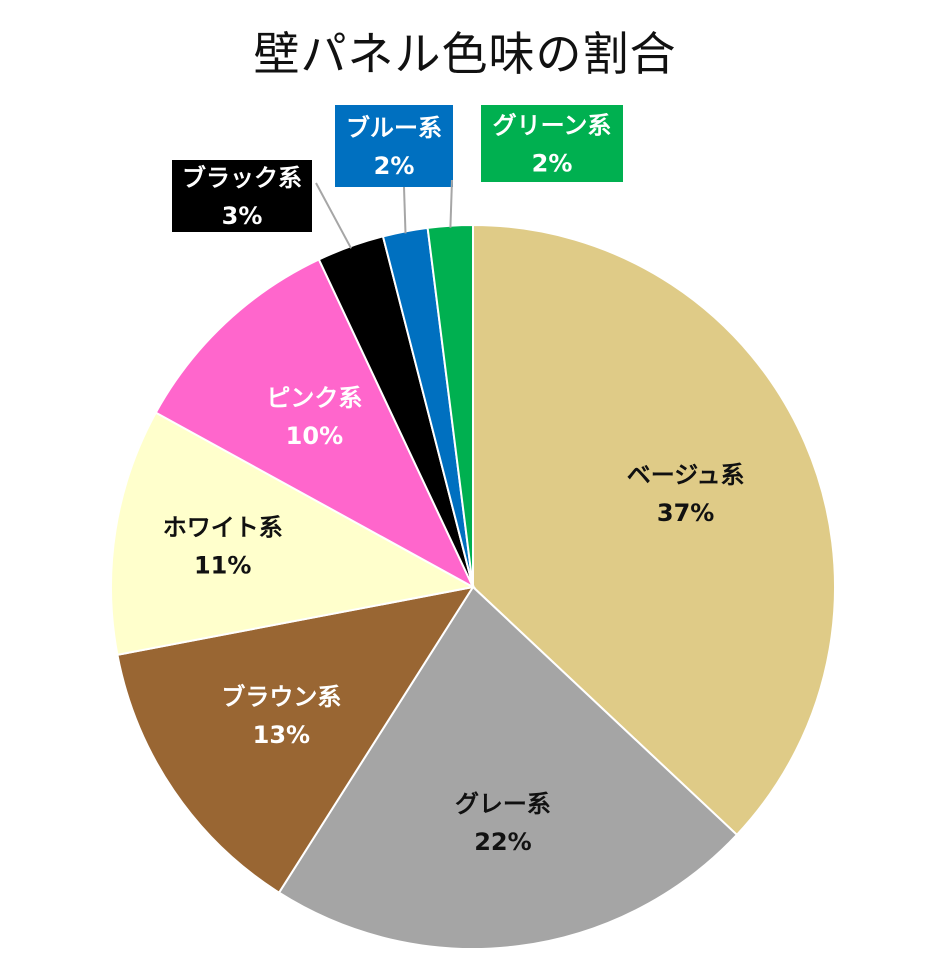  What do you see at coordinates (394, 128) in the screenshot?
I see `data-label-category: ブルー系` at bounding box center [394, 128].